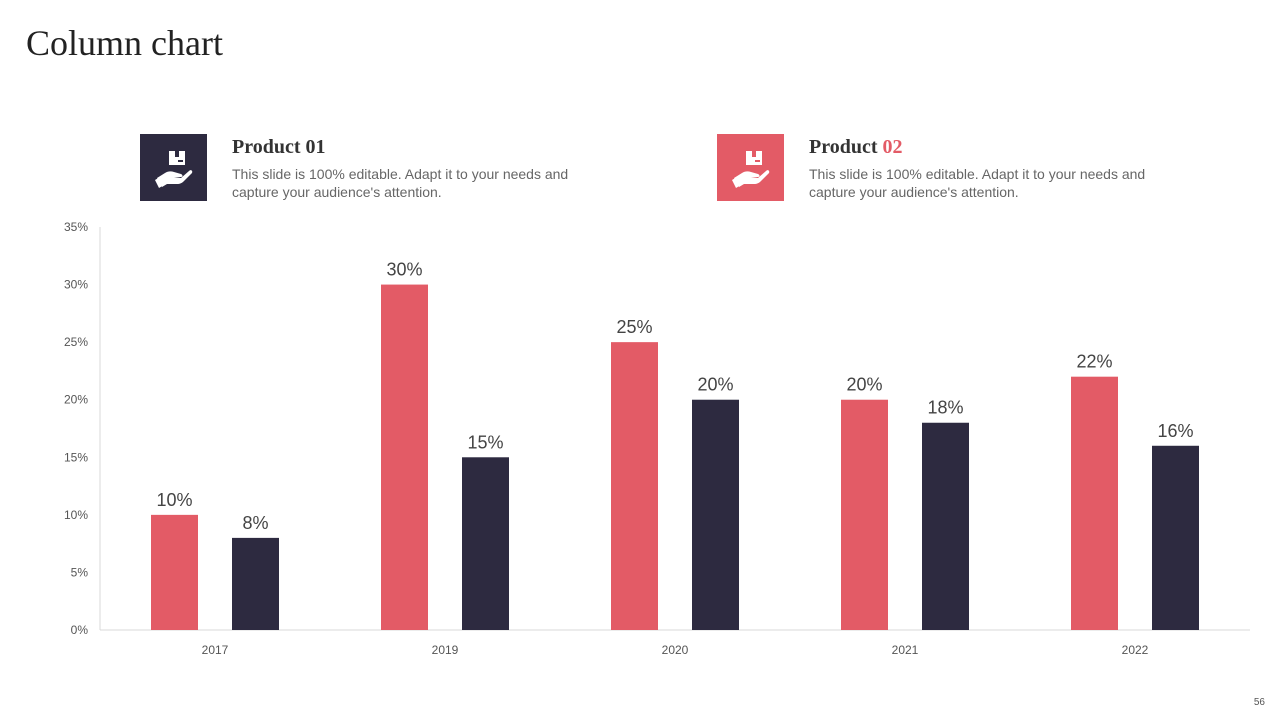 This screenshot has height=720, width=1280. What do you see at coordinates (675, 650) in the screenshot?
I see `x-tick-label: 2020` at bounding box center [675, 650].